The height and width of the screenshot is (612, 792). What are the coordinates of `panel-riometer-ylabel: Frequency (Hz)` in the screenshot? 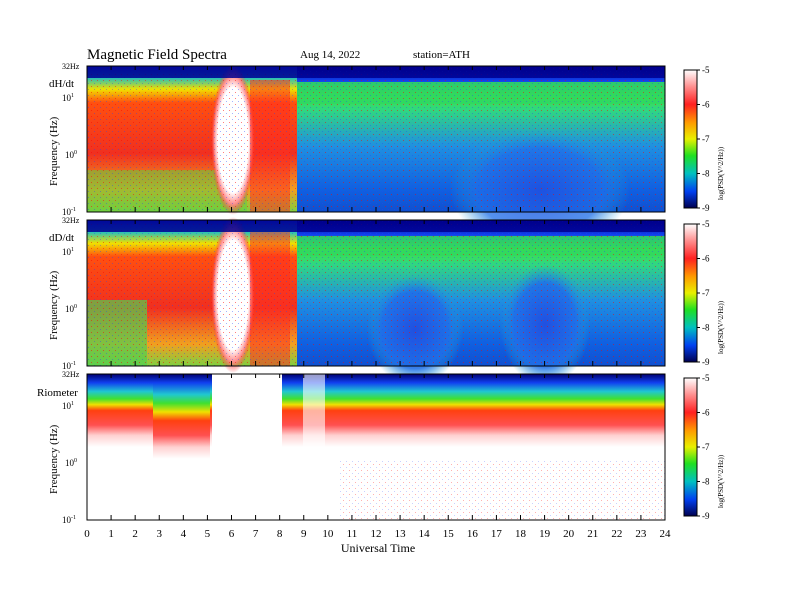 It's located at (54, 459).